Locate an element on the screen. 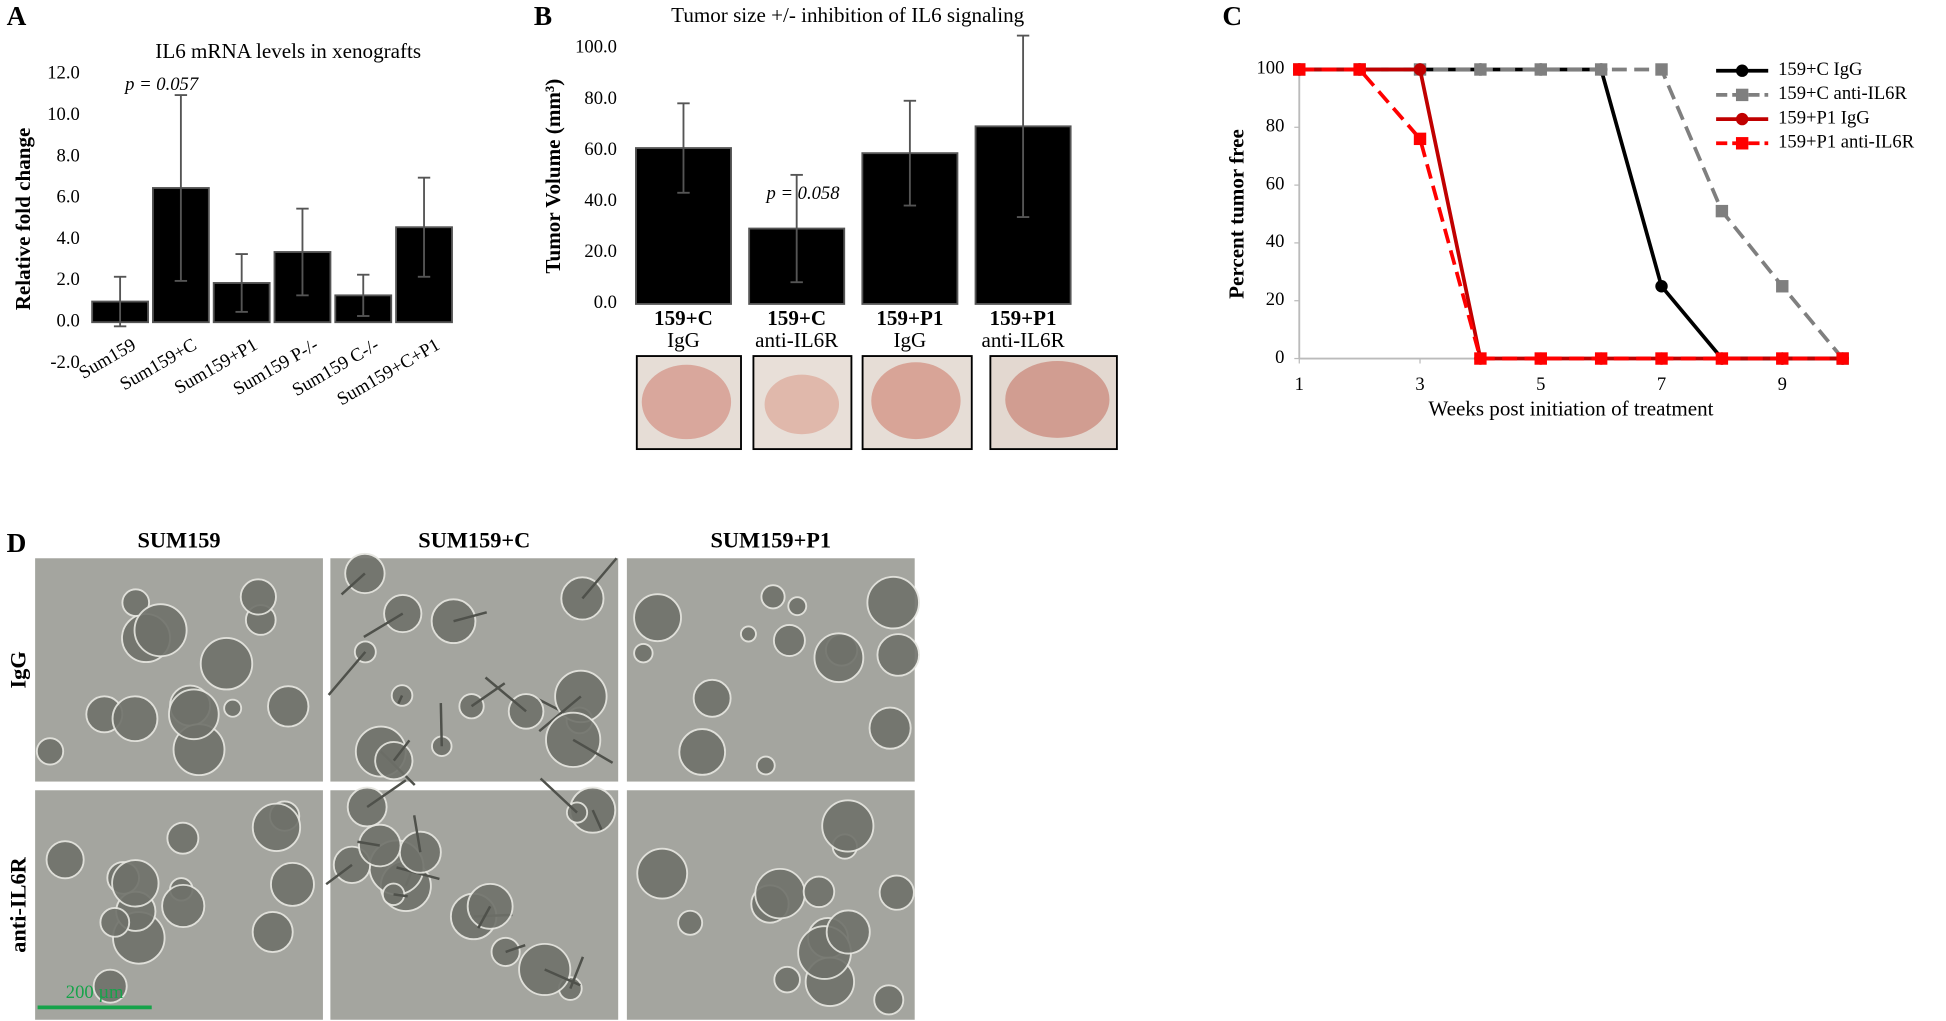  panel-label: A is located at coordinates (17, 16).